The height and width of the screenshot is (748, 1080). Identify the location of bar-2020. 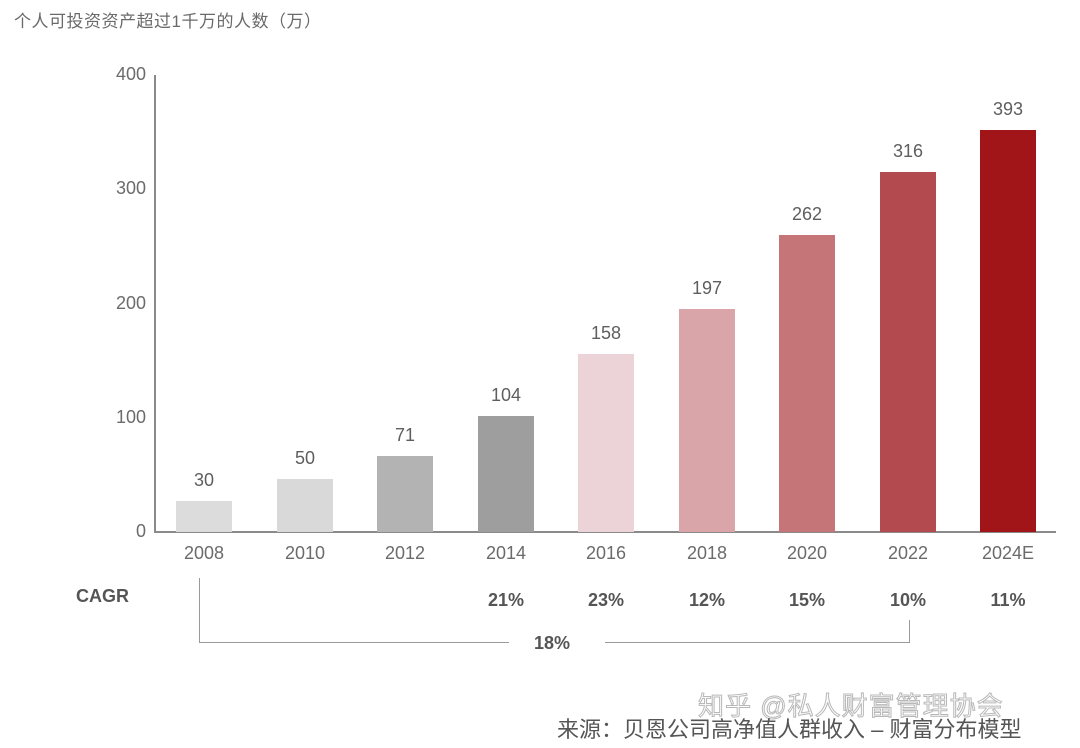
(807, 383).